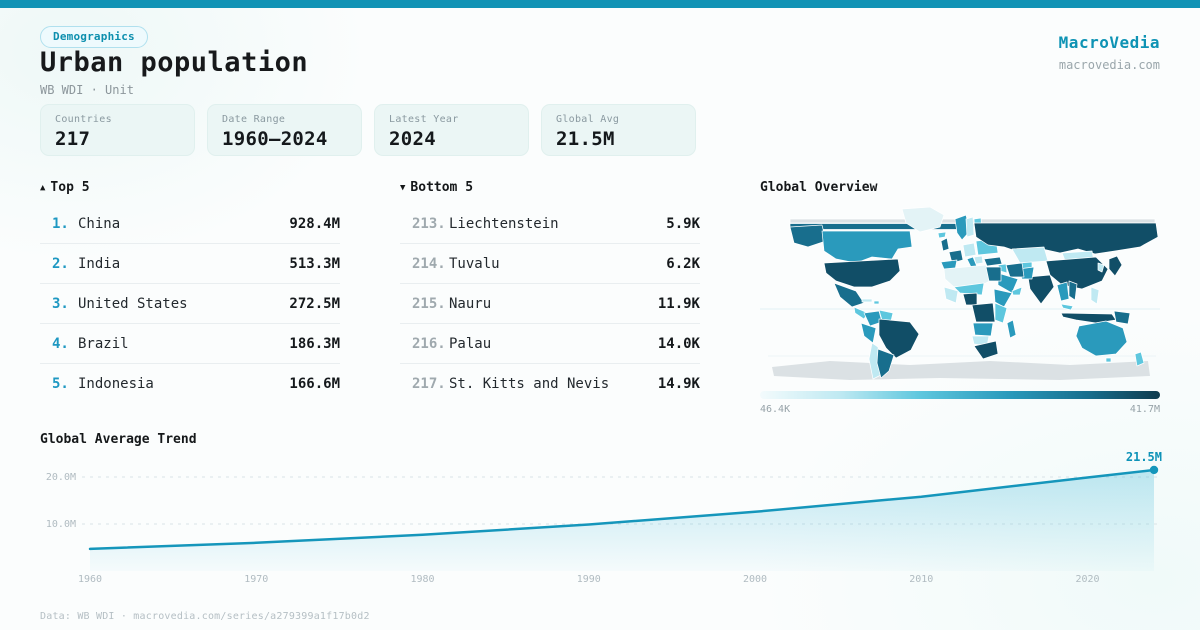  I want to click on region-japan, so click(1115, 266).